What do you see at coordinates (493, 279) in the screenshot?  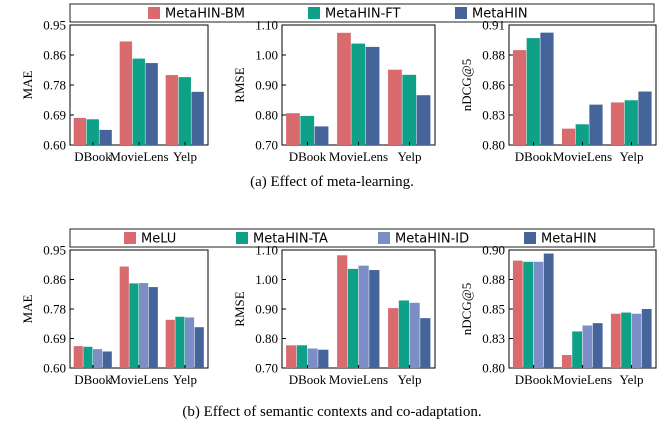 I see `y-tick-label: 0.88` at bounding box center [493, 279].